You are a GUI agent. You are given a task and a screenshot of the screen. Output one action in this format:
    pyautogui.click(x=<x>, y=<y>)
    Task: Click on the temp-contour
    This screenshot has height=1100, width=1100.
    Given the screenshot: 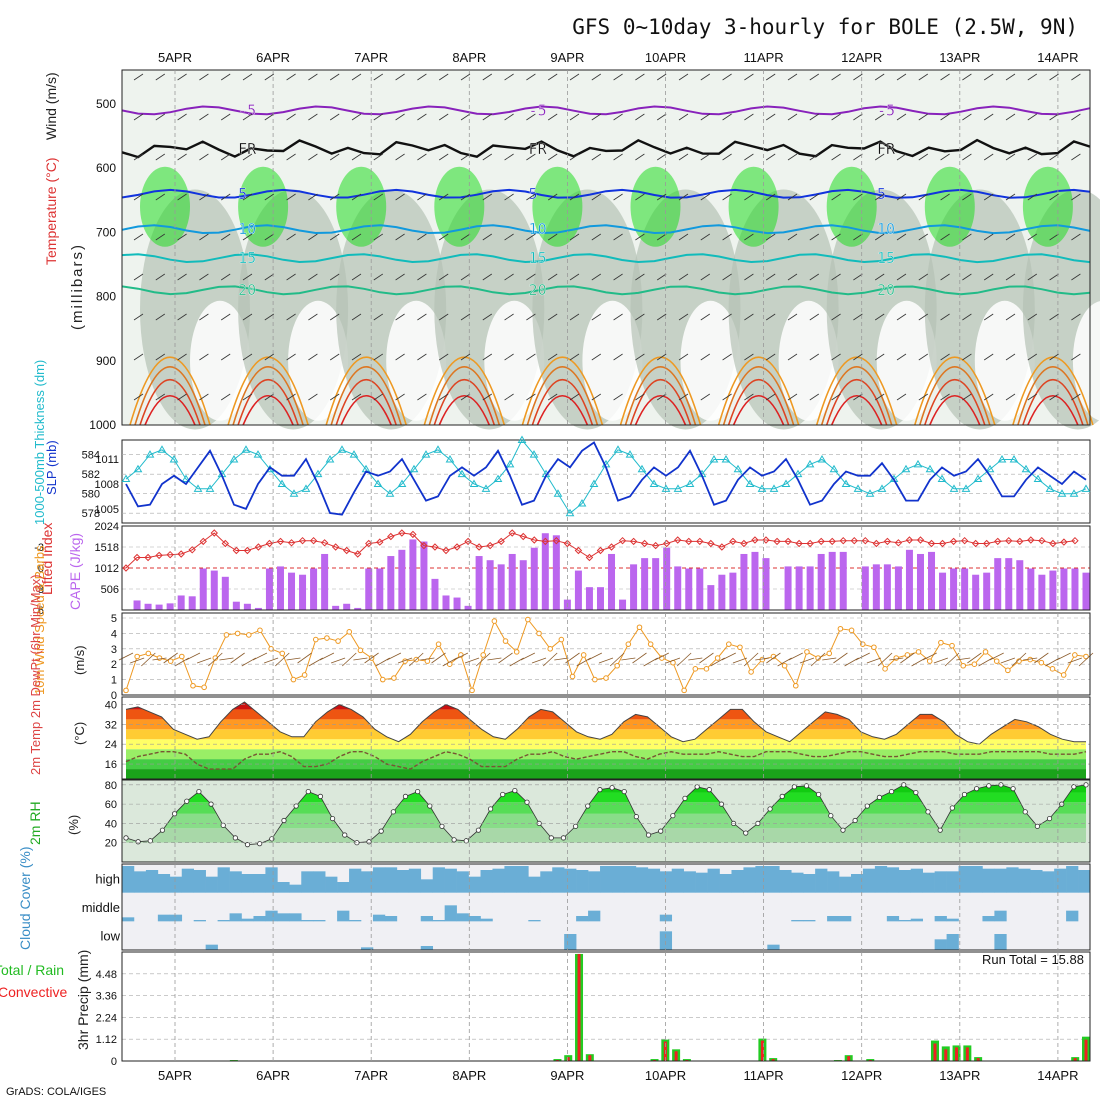 What is the action you would take?
    pyautogui.click(x=606, y=110)
    